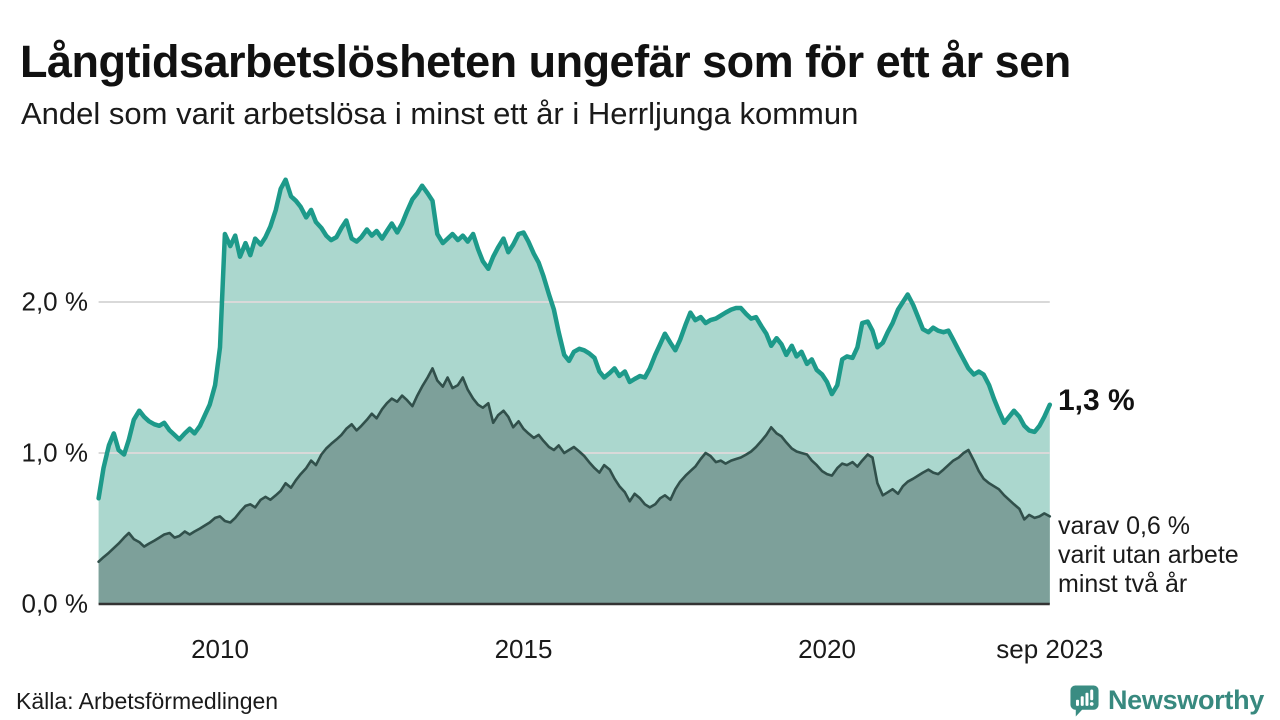 The height and width of the screenshot is (720, 1280). I want to click on annotation-line-2: varit utan arbete, so click(1148, 555).